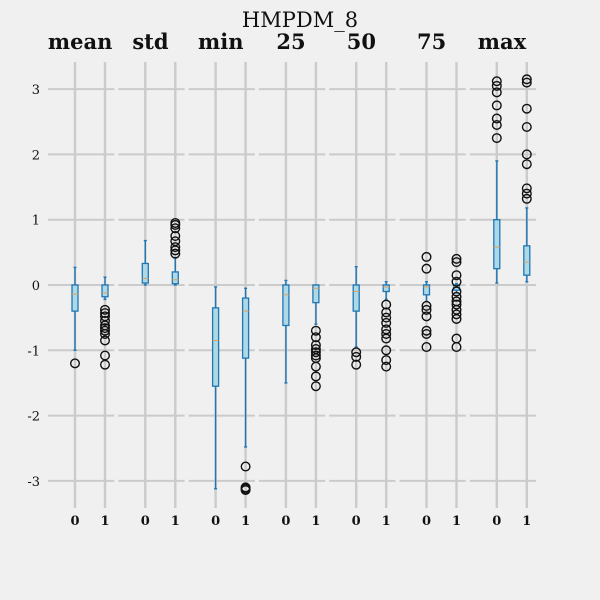 The image size is (600, 600). What do you see at coordinates (80, 41) in the screenshot?
I see `panel-title: mean` at bounding box center [80, 41].